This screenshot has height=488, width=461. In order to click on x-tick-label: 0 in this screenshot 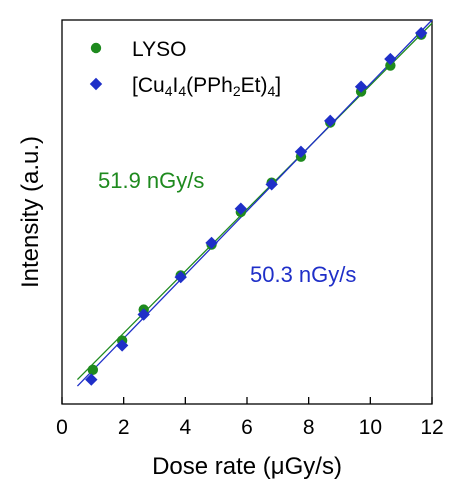, I will do `click(62, 427)`.